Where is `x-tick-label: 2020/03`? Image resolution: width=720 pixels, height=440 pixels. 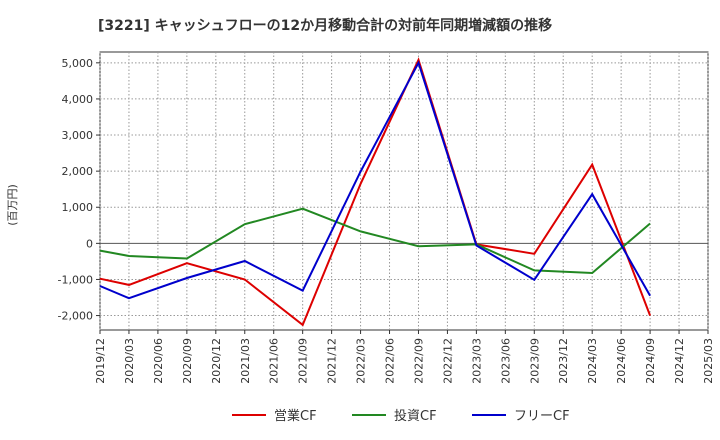
x-tick-label: 2020/03 is located at coordinates (129, 361).